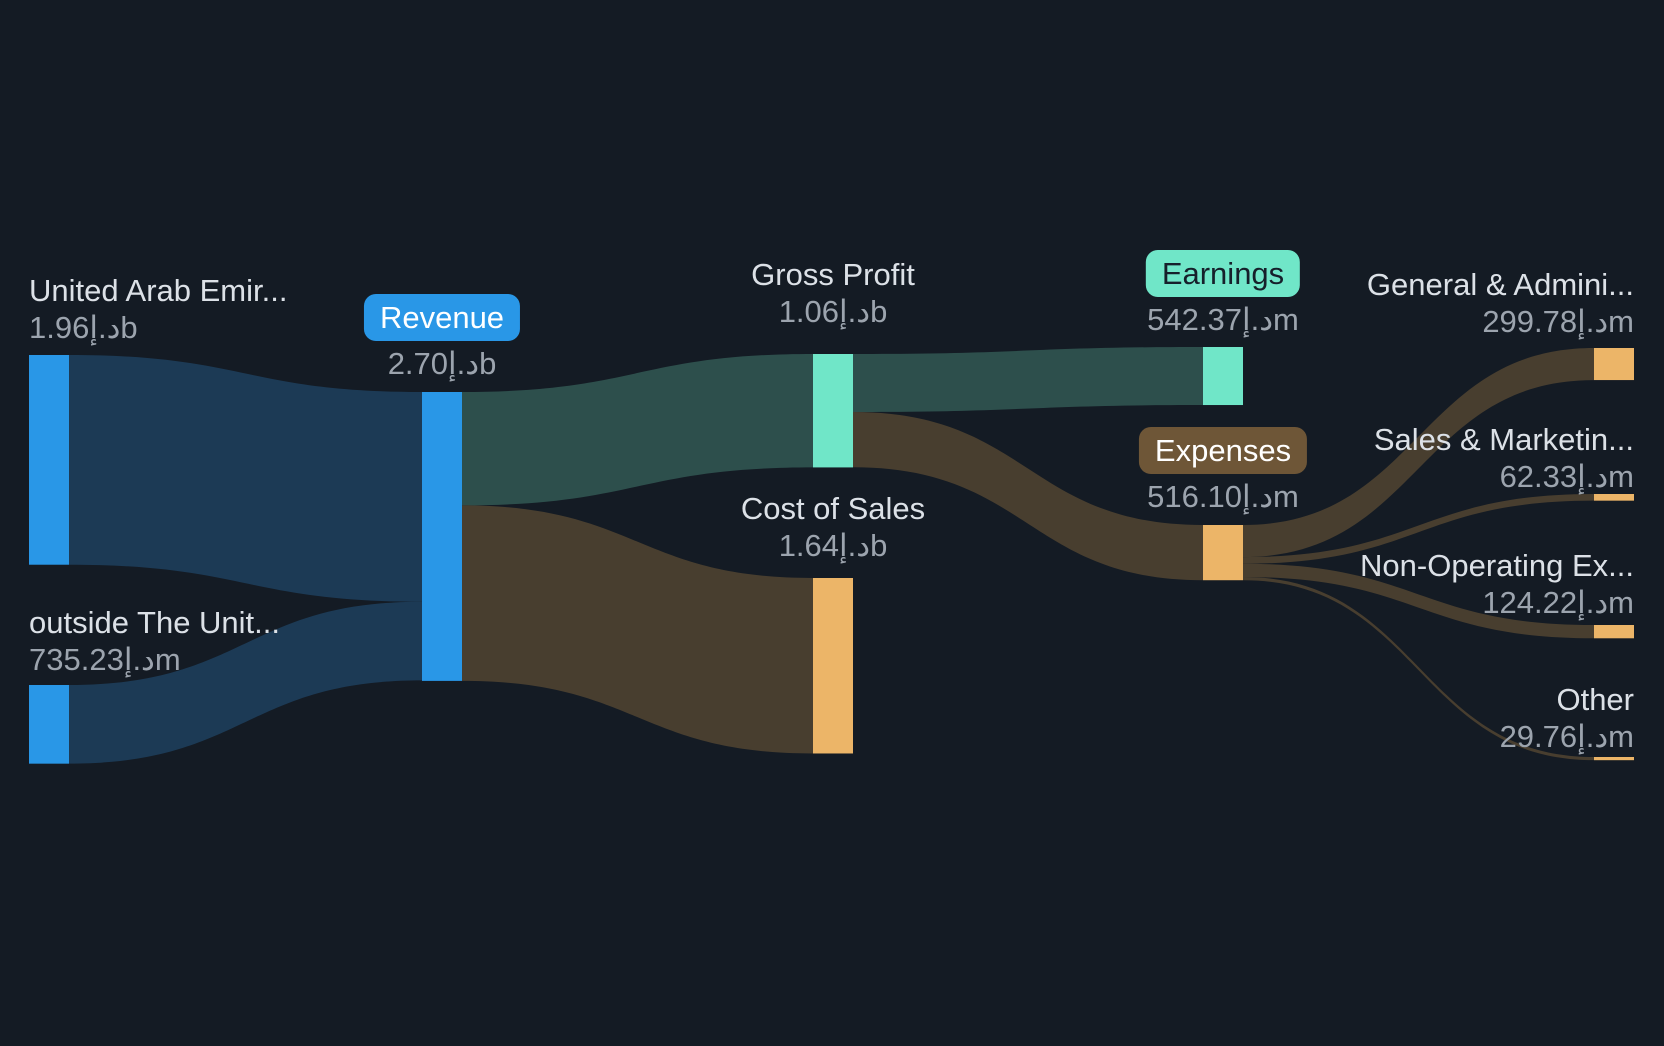 The width and height of the screenshot is (1664, 1046). Describe the element at coordinates (1223, 496) in the screenshot. I see `node-value: 516.10د.إm` at that location.